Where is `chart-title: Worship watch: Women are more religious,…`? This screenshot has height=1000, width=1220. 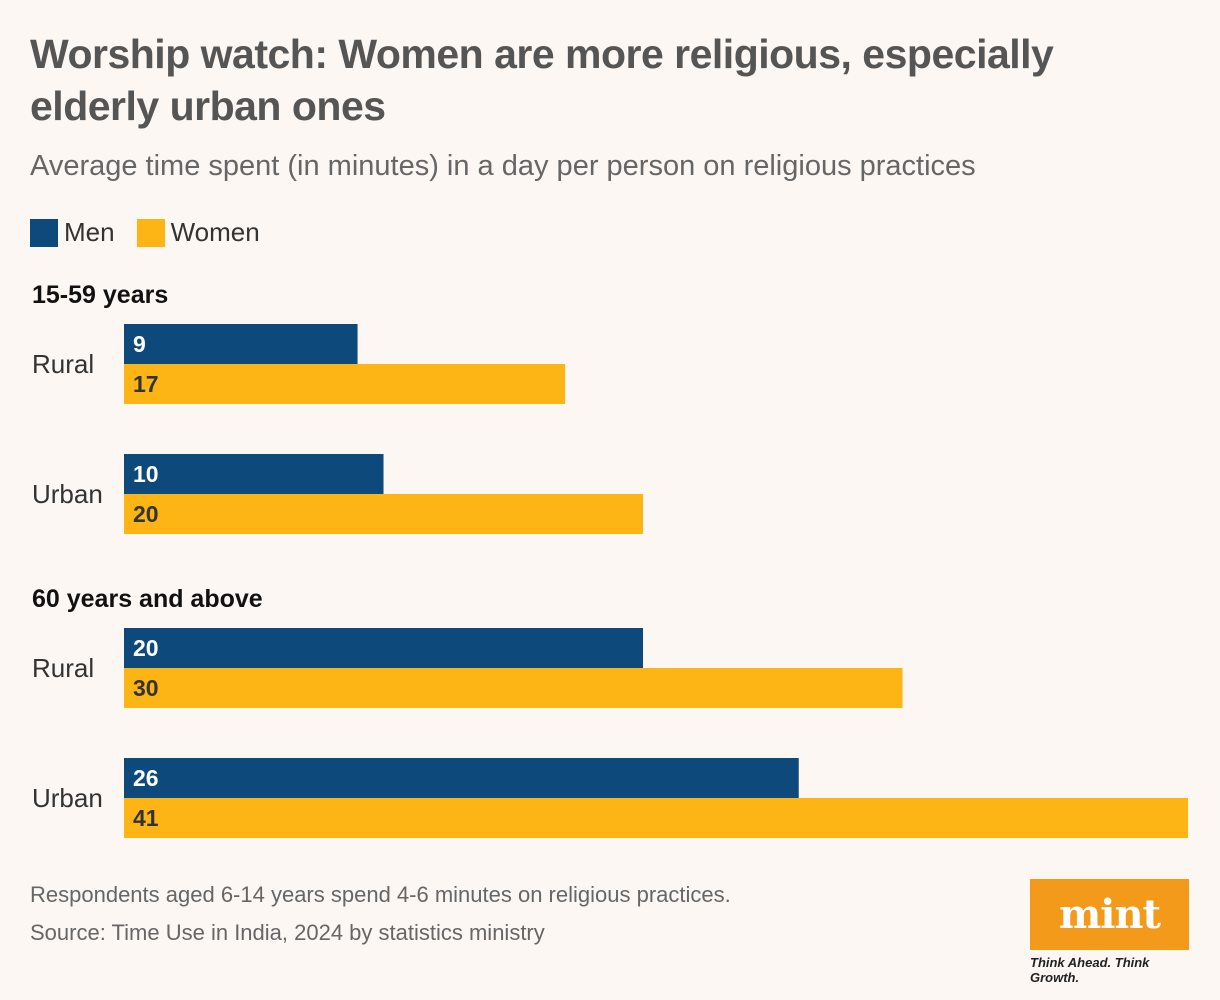
chart-title: Worship watch: Women are more religious,… is located at coordinates (542, 80).